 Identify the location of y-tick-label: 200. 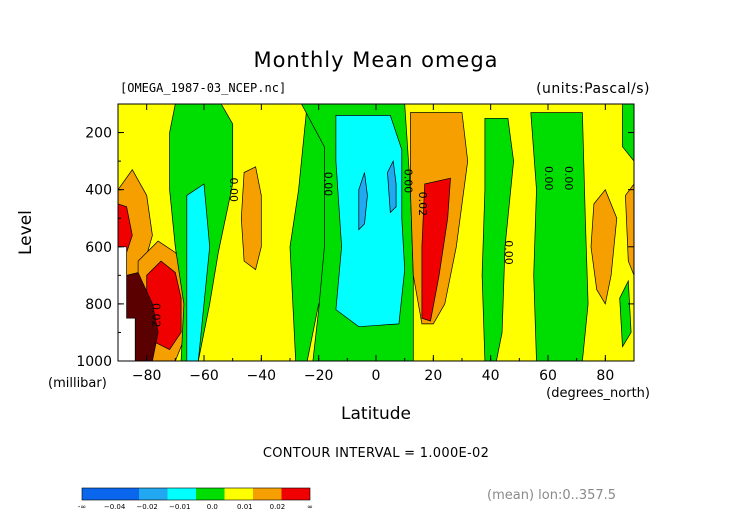
(98, 134).